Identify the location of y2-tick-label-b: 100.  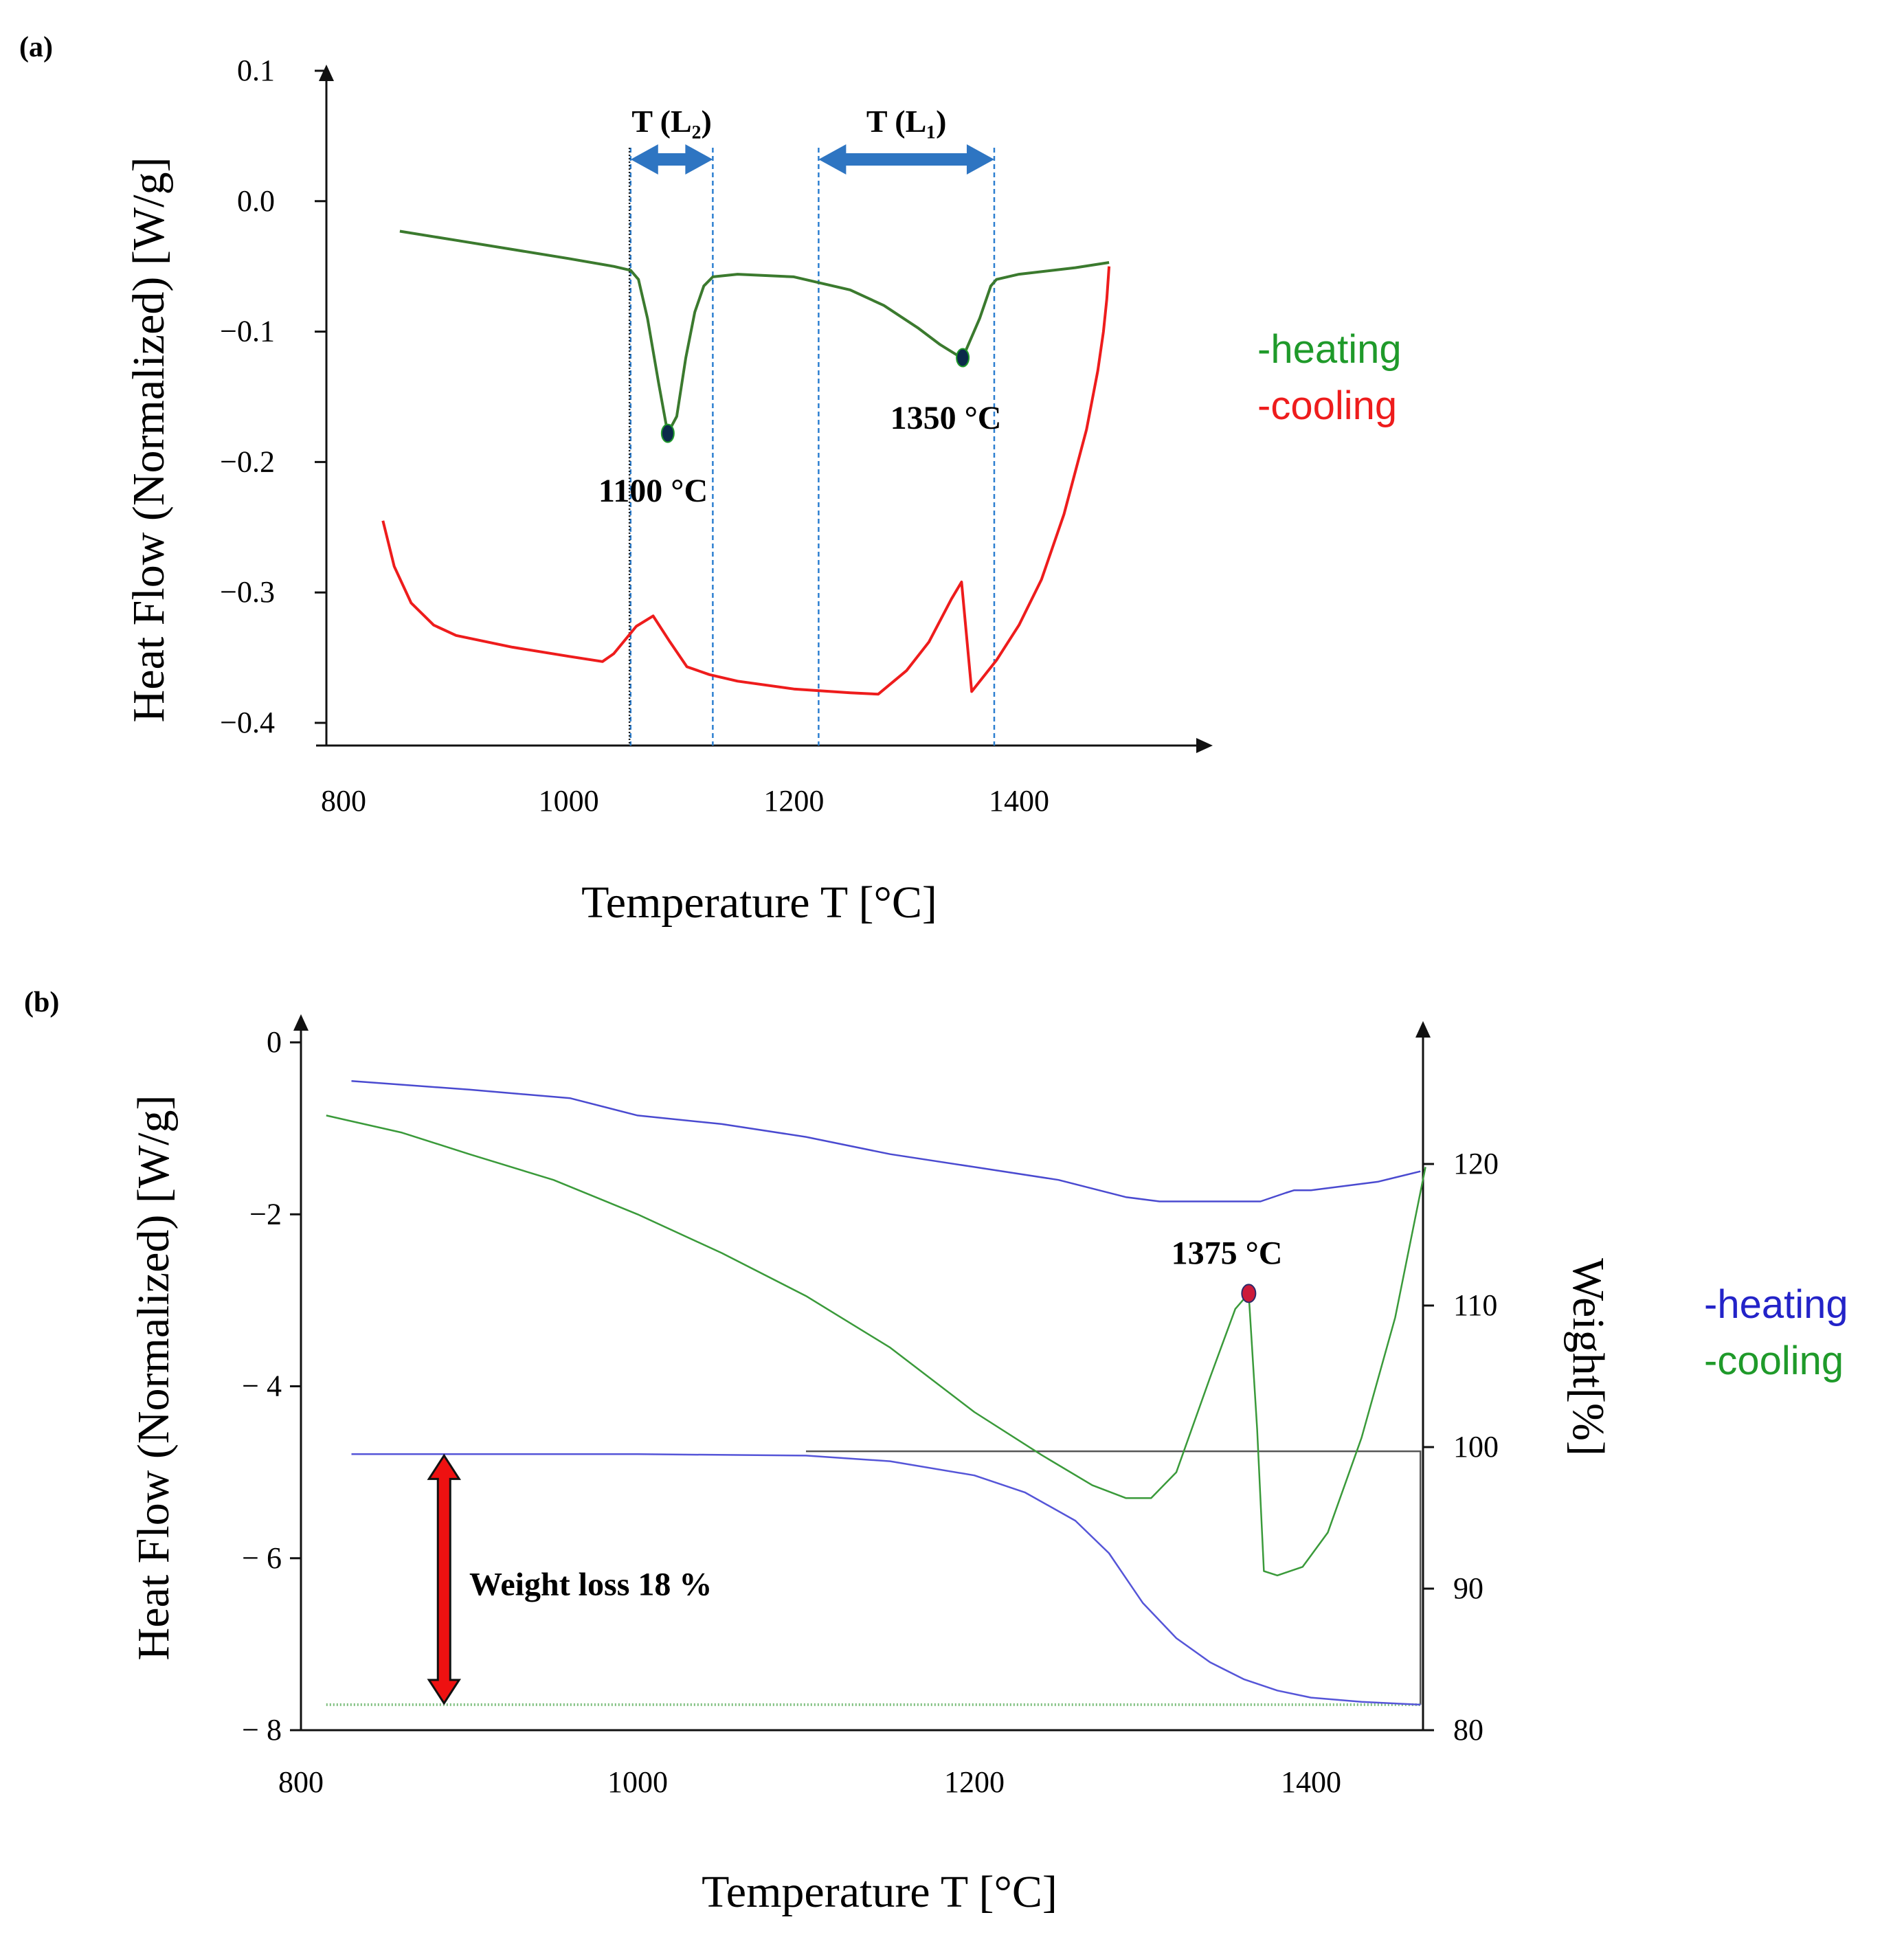
(1476, 1447).